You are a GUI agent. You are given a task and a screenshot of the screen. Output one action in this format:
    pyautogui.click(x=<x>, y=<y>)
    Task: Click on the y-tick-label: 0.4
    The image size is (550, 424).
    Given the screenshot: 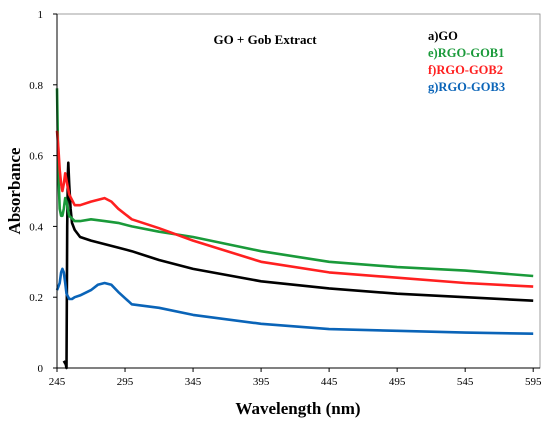 What is the action you would take?
    pyautogui.click(x=36, y=227)
    